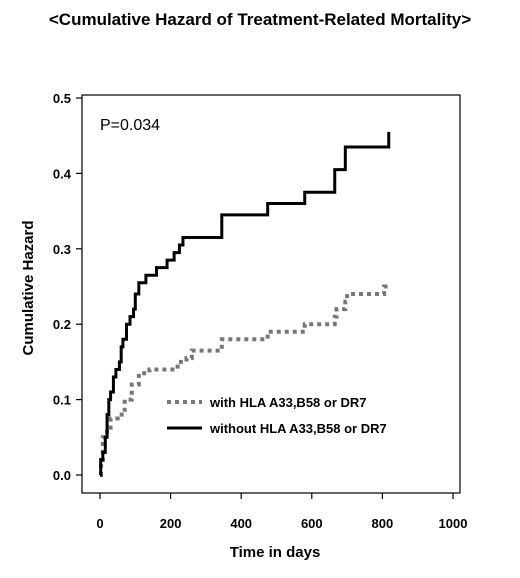  I want to click on y-tick-label: 0.0, so click(62, 475).